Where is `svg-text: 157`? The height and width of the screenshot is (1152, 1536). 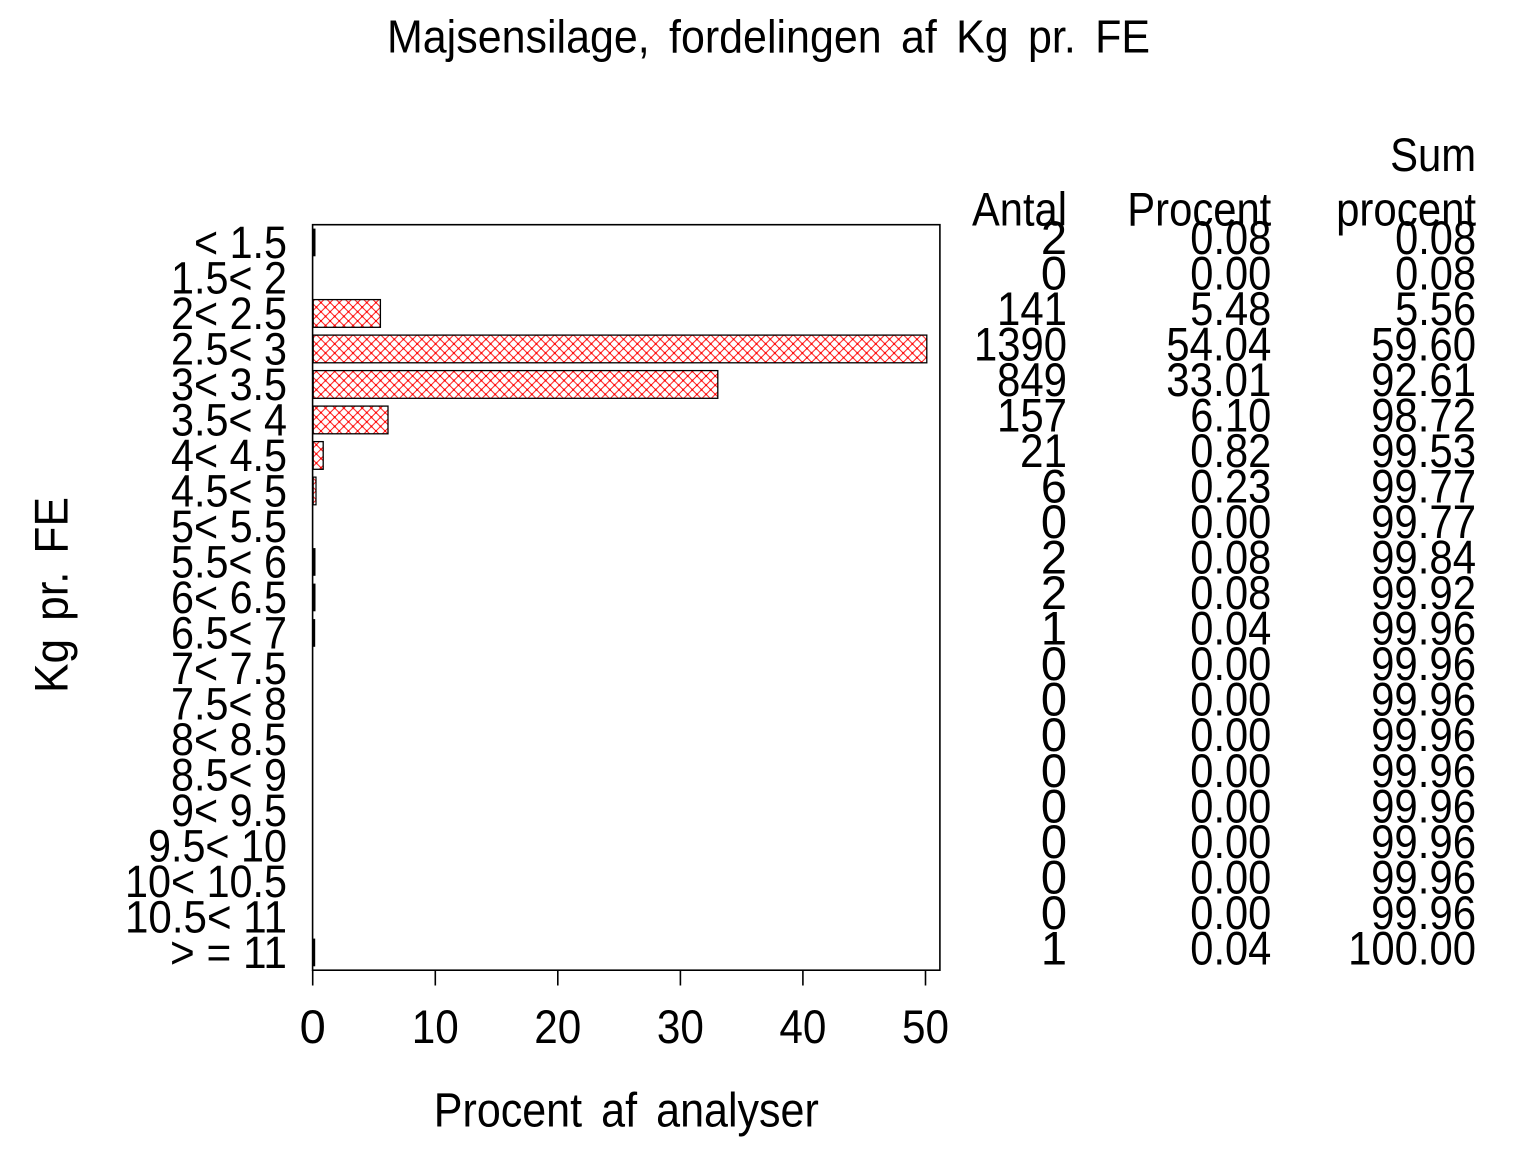 svg-text: 157 is located at coordinates (1032, 415).